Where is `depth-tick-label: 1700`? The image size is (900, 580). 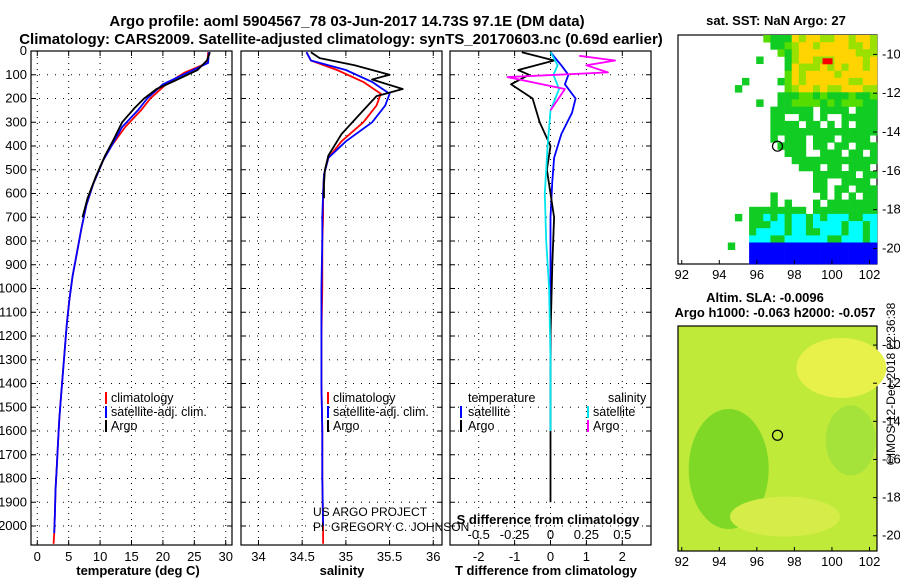 depth-tick-label: 1700 is located at coordinates (13, 454).